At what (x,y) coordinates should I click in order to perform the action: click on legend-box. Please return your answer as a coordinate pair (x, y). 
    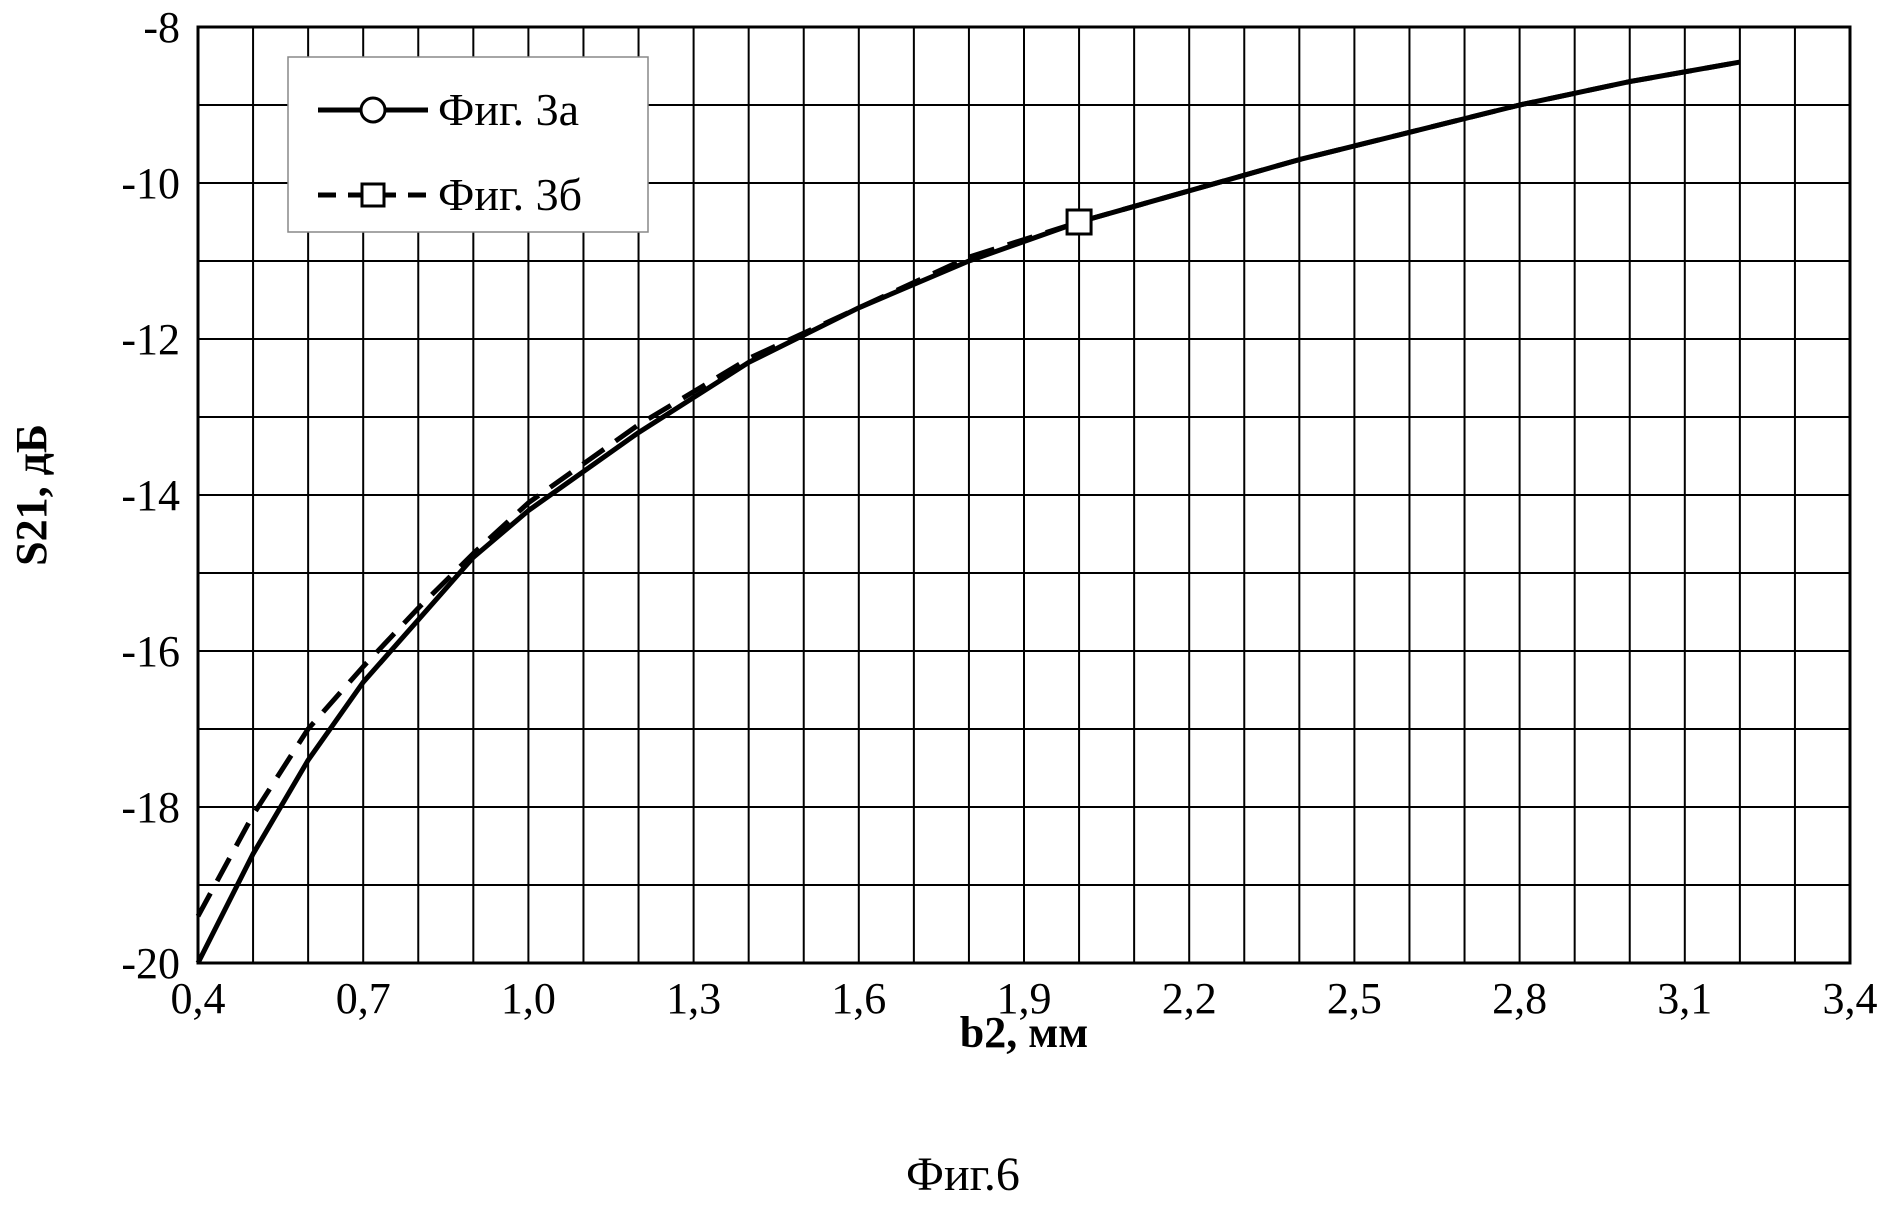
    Looking at the image, I should click on (468, 144).